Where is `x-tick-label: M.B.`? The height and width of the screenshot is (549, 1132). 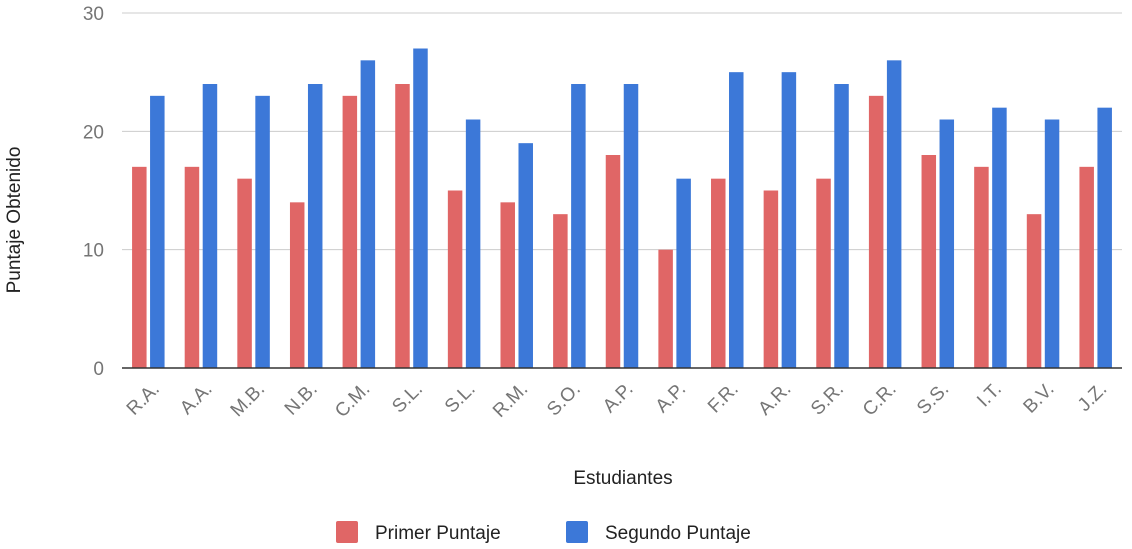
x-tick-label: M.B. is located at coordinates (248, 400).